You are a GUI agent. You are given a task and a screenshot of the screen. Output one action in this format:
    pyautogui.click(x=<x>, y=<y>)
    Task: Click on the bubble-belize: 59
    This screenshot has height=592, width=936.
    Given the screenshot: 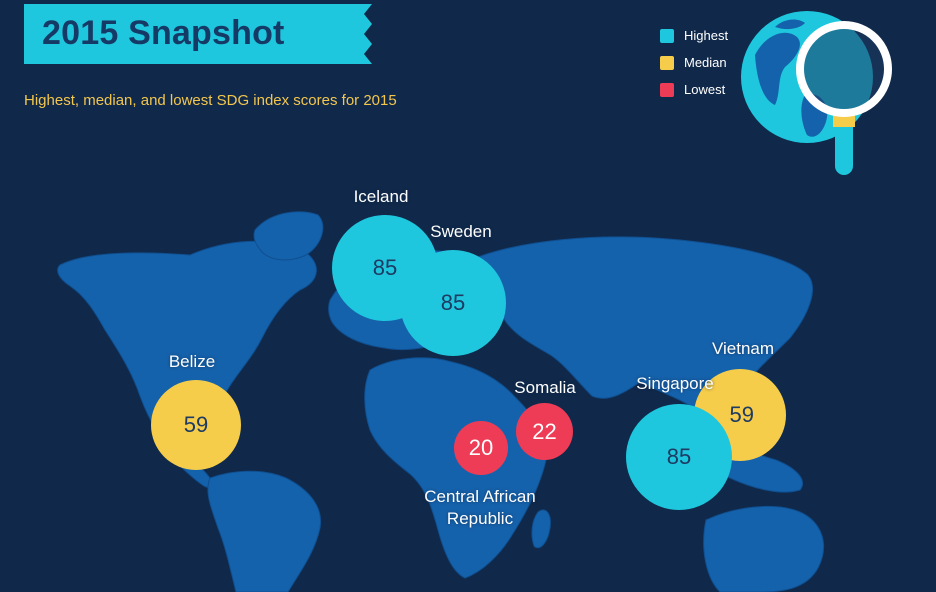 What is the action you would take?
    pyautogui.click(x=196, y=425)
    